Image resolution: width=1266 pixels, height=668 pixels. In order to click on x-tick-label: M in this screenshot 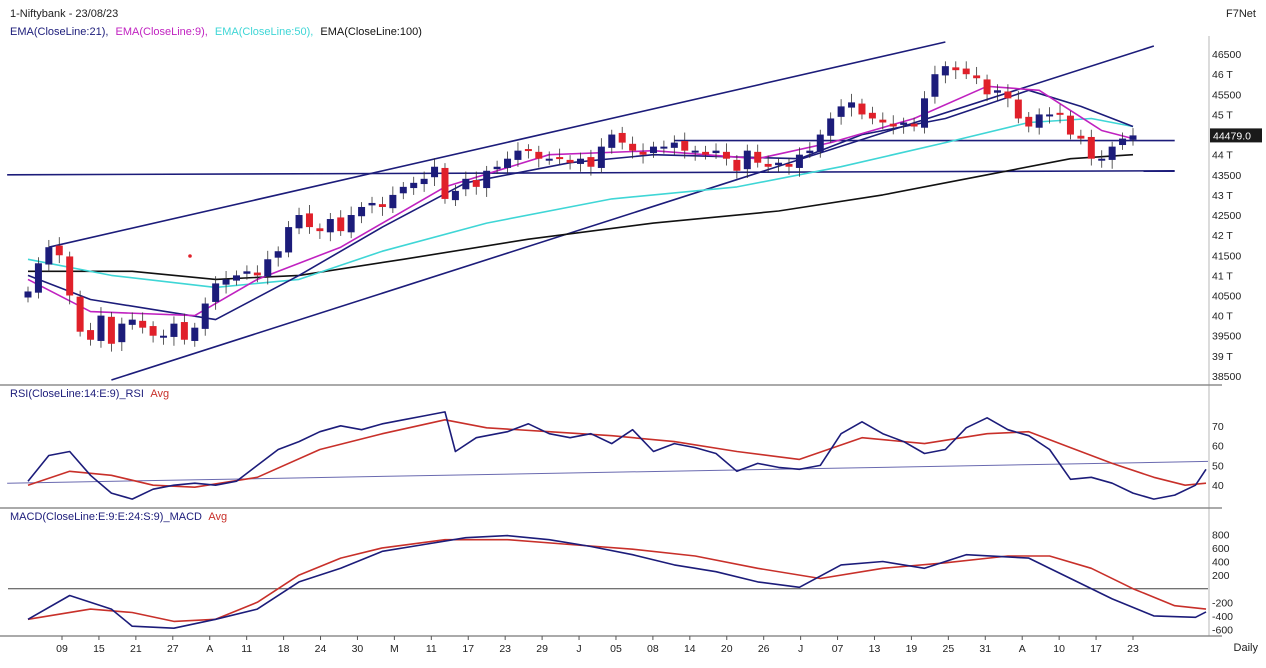, I will do `click(394, 649)`.